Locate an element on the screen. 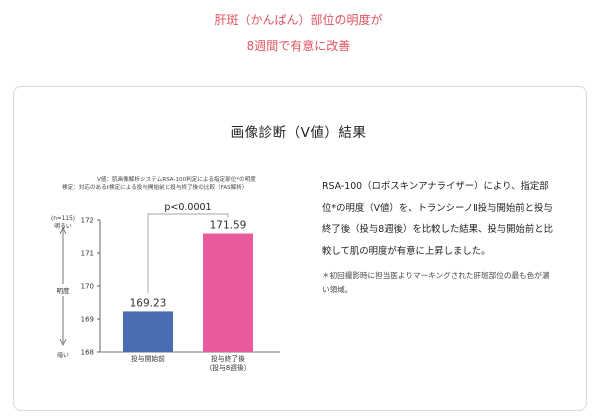 This screenshot has width=597, height=420. bottom-label-dark: 暗い is located at coordinates (63, 355).